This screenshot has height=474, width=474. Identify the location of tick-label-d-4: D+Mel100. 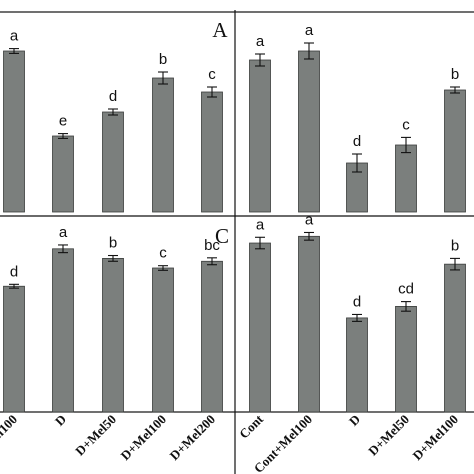
(436, 438).